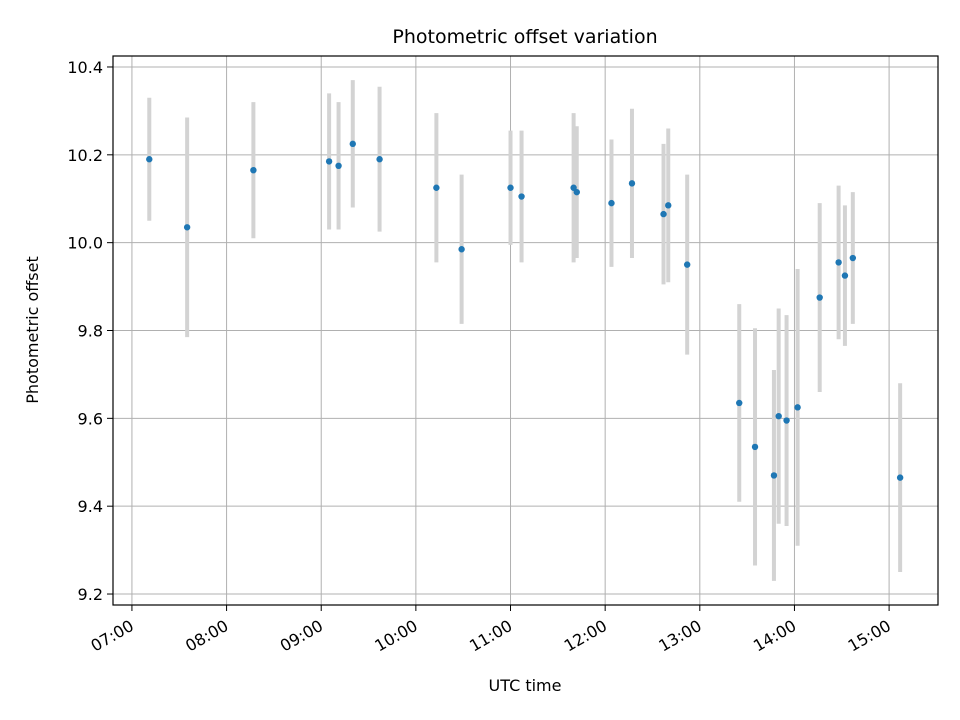  Describe the element at coordinates (85, 243) in the screenshot. I see `y-tick-label: 10.0` at that location.